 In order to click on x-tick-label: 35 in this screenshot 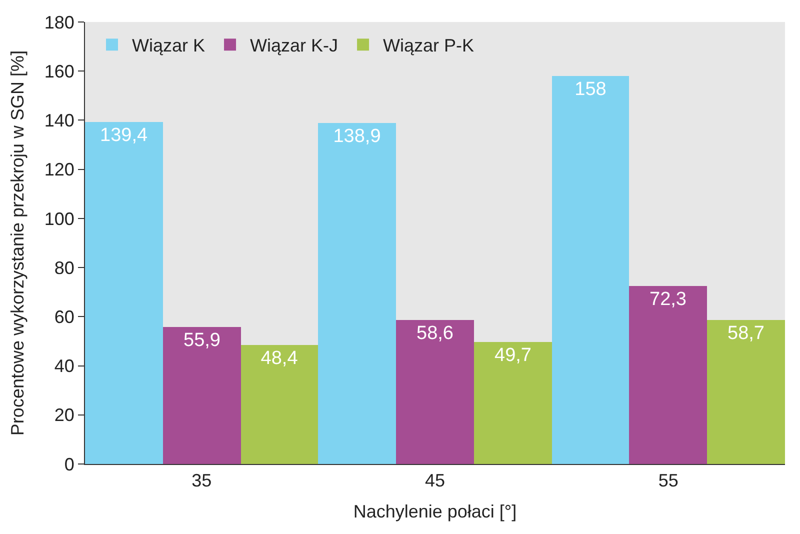, I will do `click(202, 480)`.